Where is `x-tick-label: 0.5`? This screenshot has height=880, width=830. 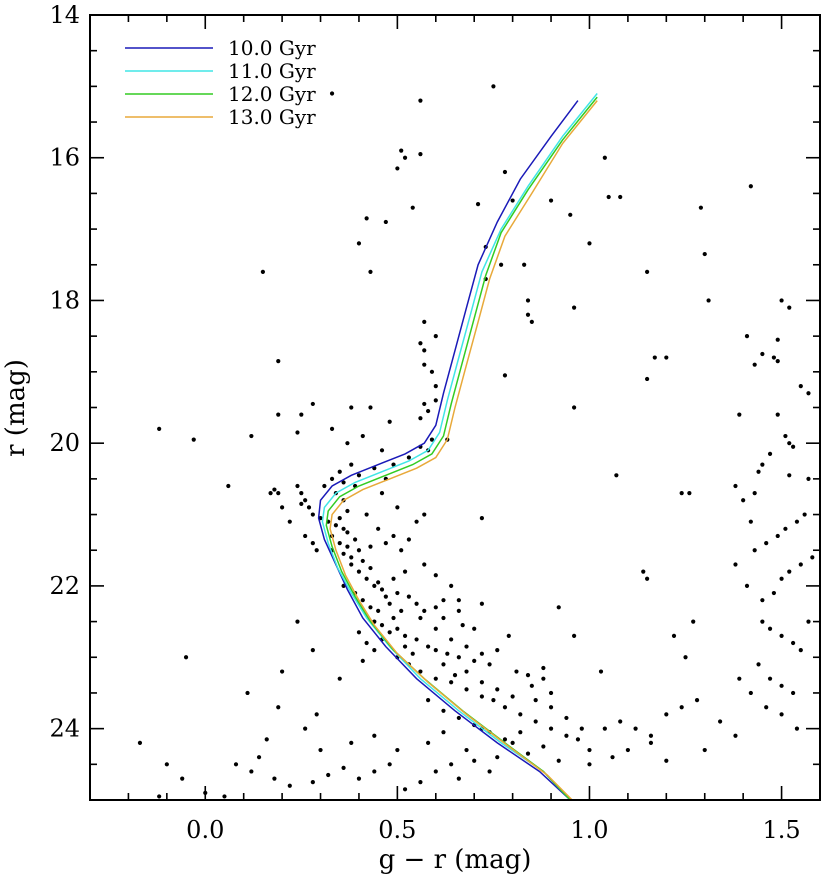 x-tick-label: 0.5 is located at coordinates (397, 830).